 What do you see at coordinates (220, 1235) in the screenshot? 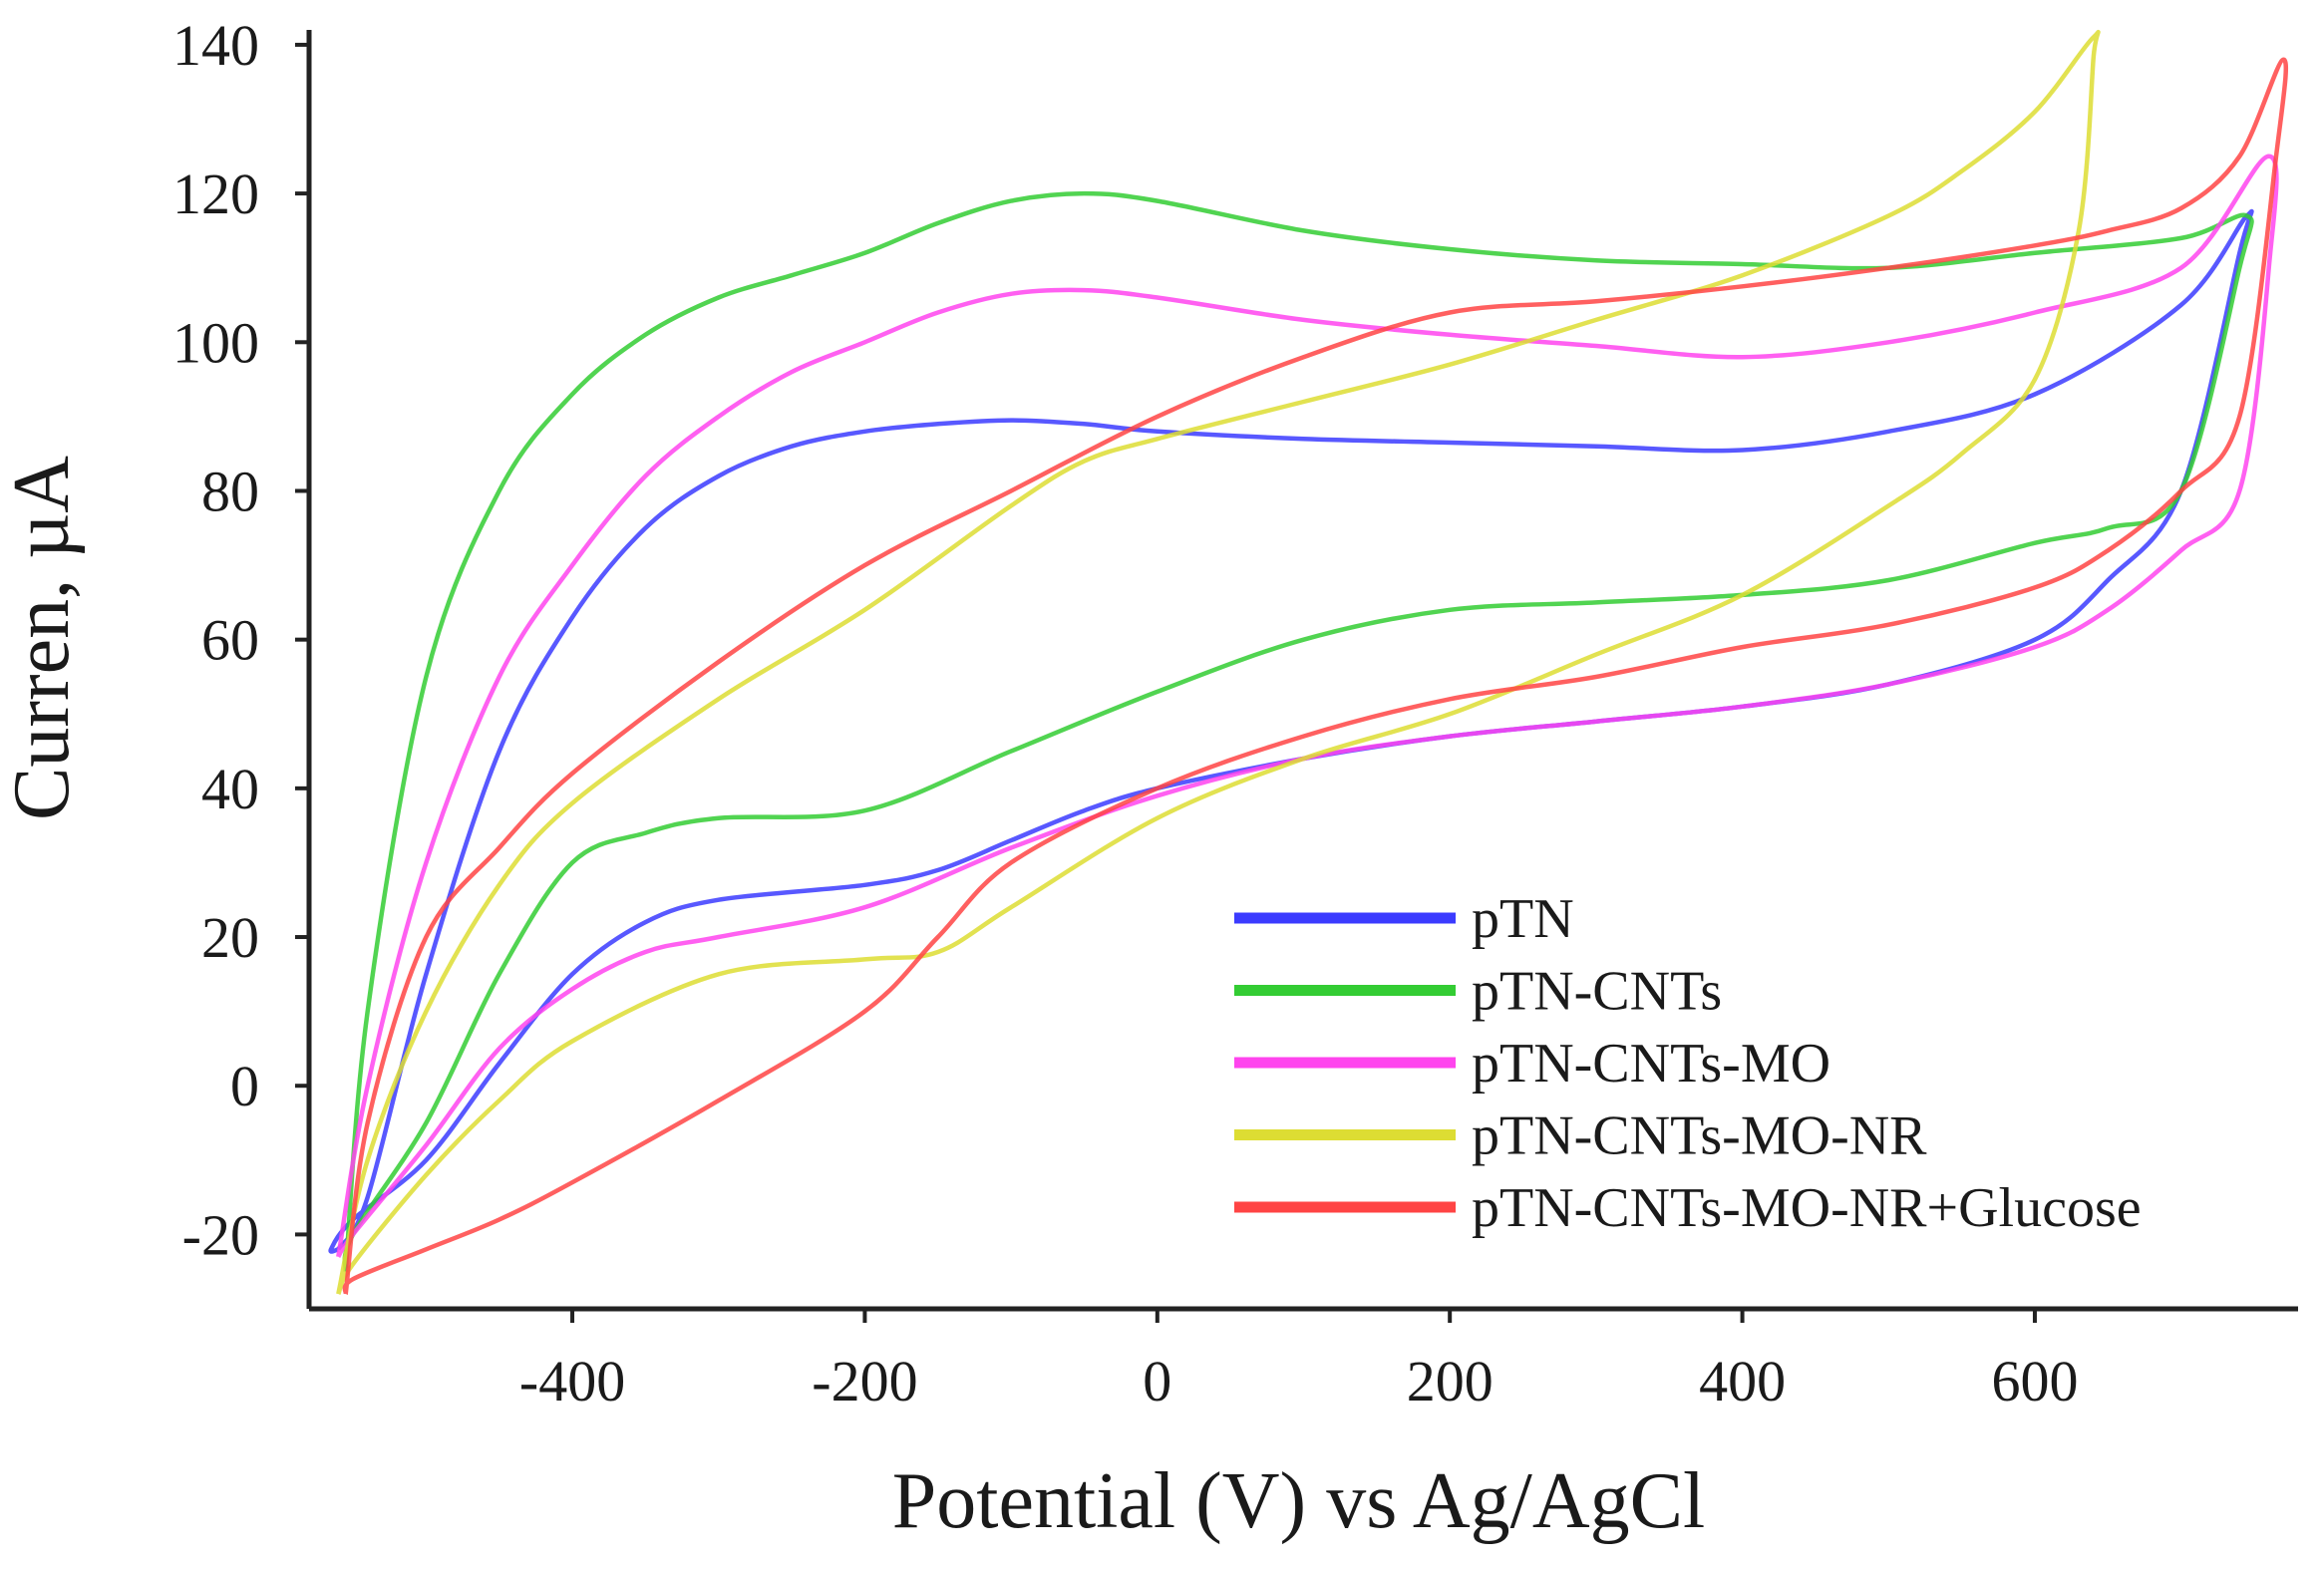
I see `y-tick-label: -20` at bounding box center [220, 1235].